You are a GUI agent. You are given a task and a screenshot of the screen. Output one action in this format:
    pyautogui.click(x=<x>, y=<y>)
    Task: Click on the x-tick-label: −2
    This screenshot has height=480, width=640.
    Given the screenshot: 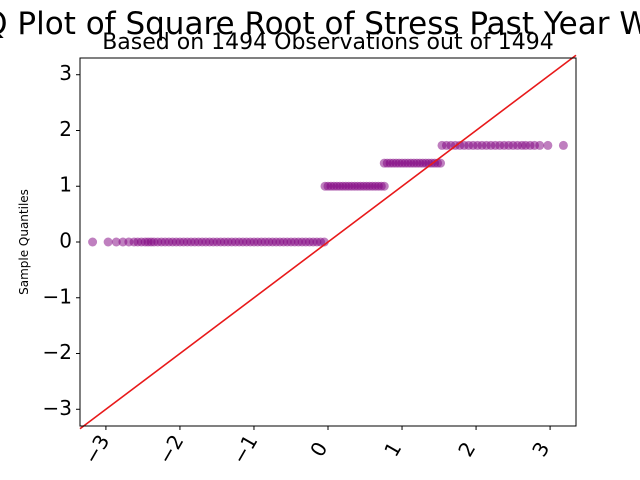 What is the action you would take?
    pyautogui.click(x=171, y=449)
    